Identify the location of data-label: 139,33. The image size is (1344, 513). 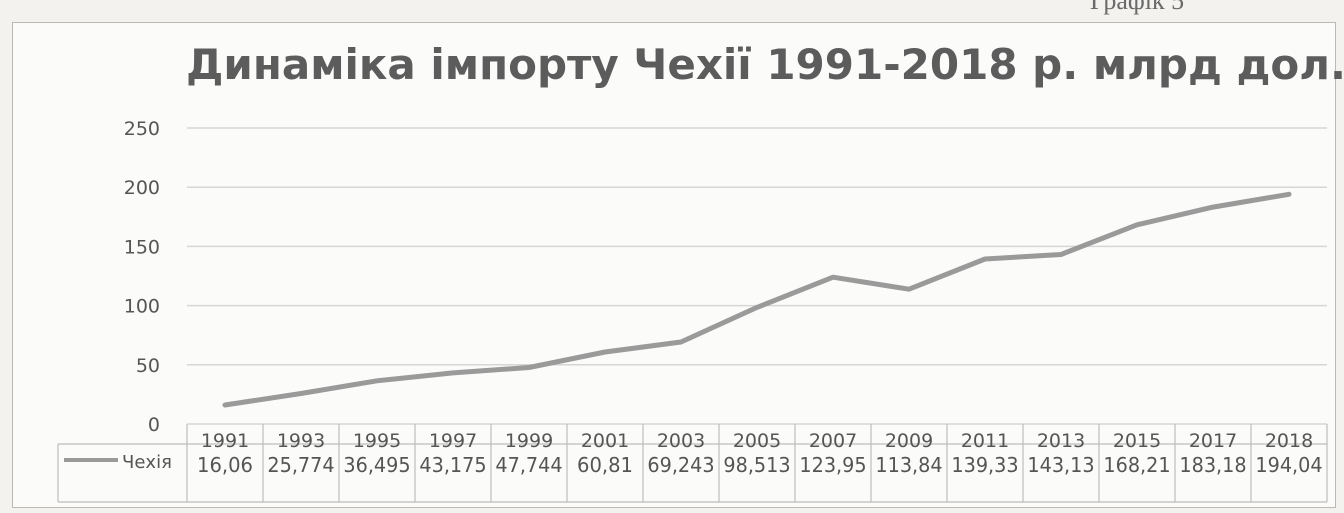
(984, 465).